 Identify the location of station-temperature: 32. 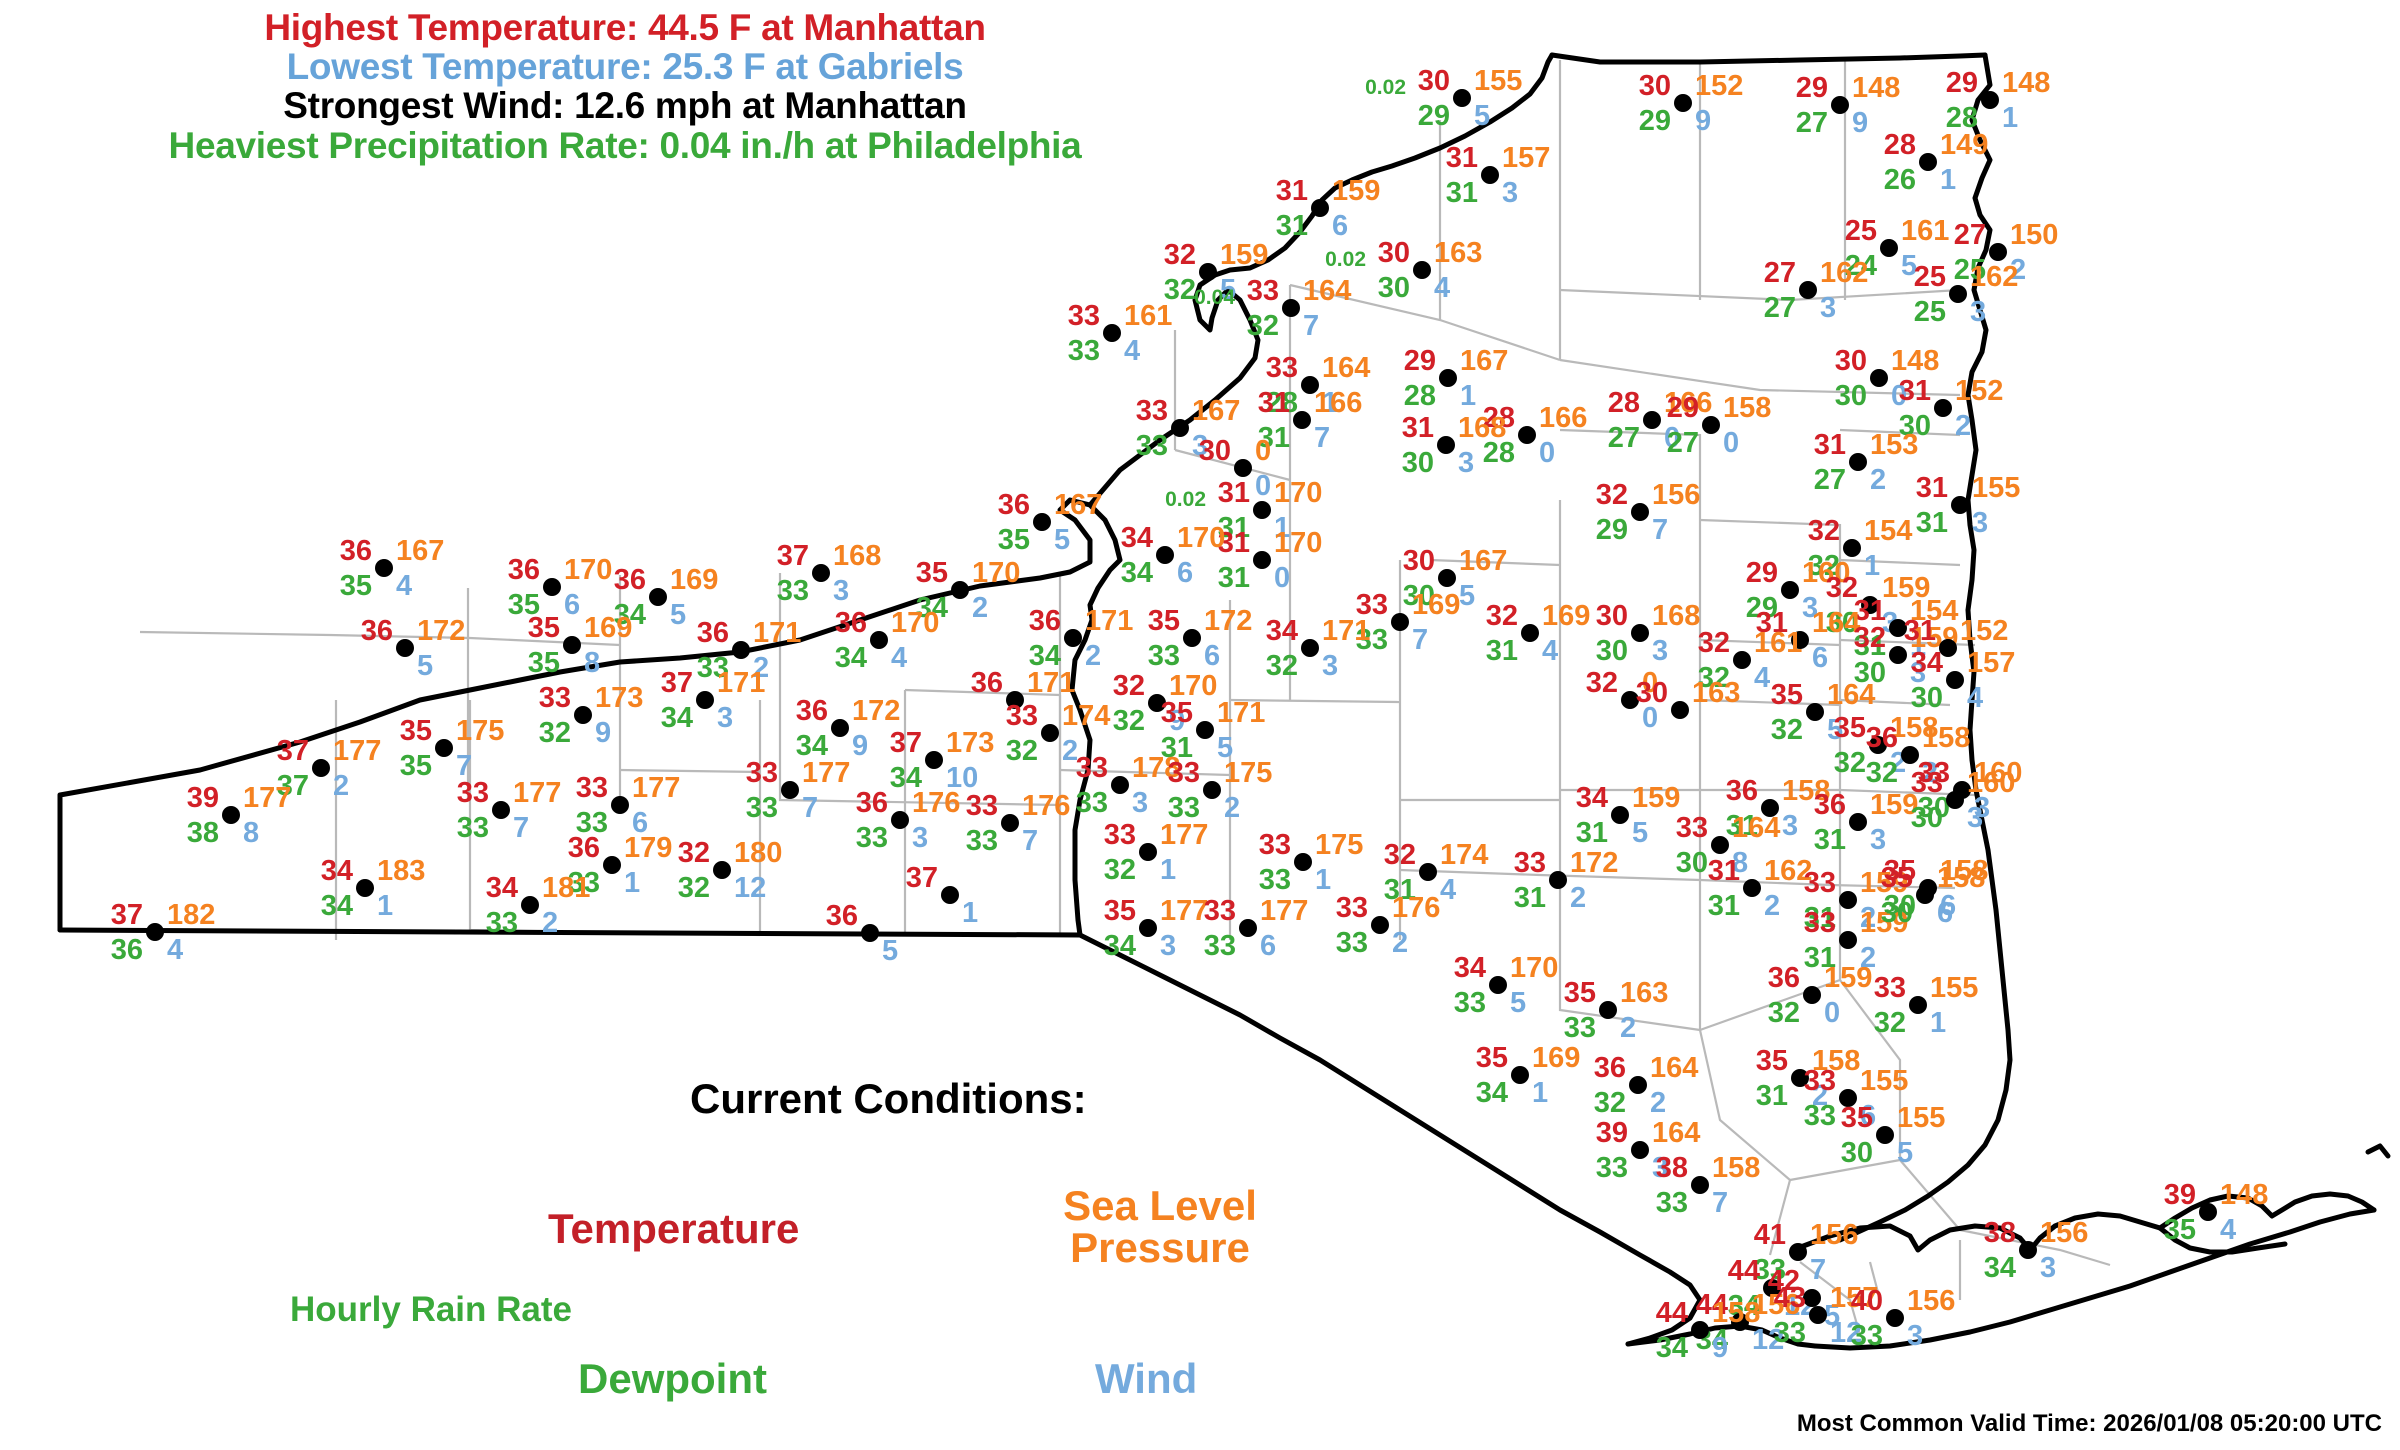
(693, 853).